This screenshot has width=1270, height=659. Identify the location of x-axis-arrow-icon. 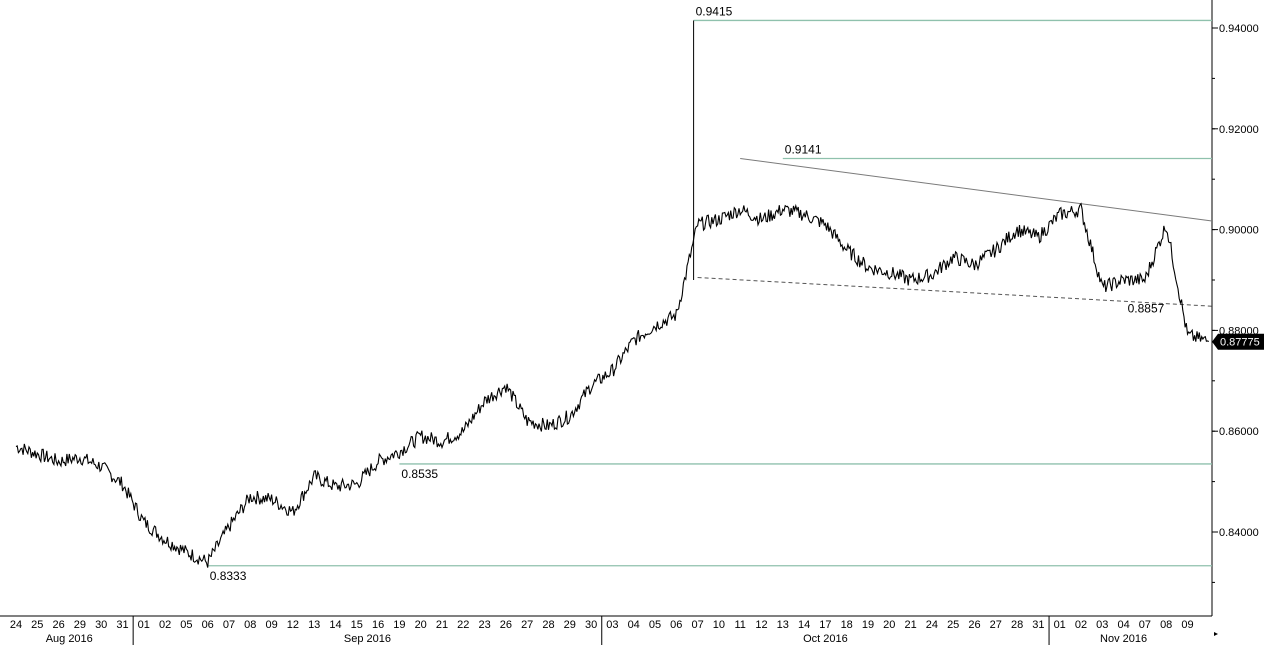
(1216, 634).